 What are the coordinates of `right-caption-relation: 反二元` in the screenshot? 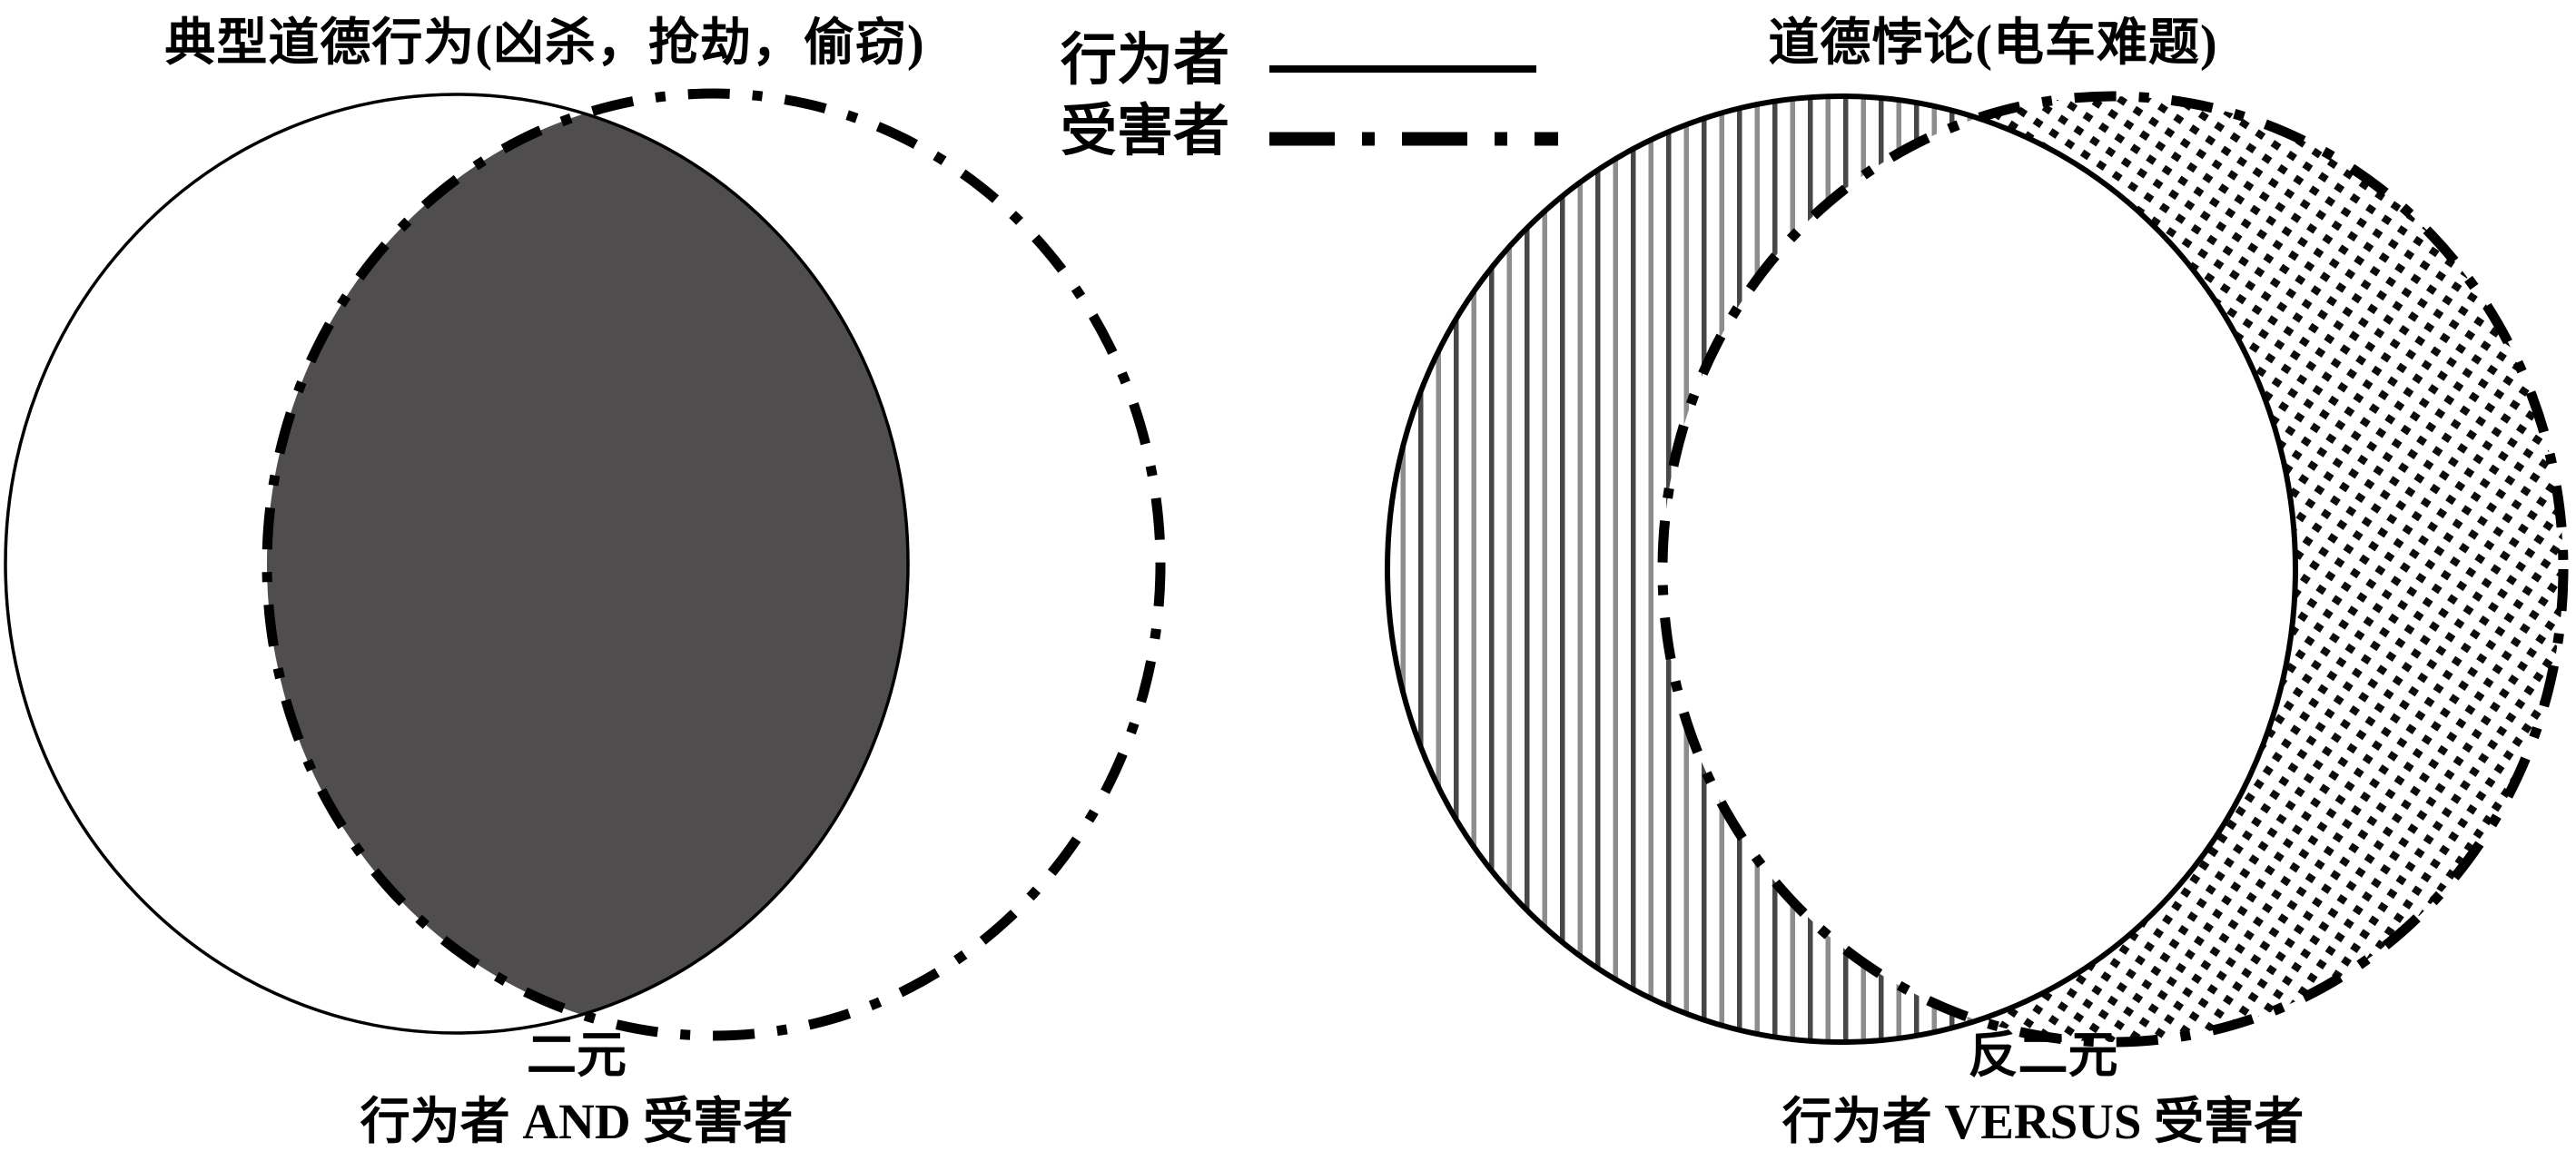 It's located at (2043, 1055).